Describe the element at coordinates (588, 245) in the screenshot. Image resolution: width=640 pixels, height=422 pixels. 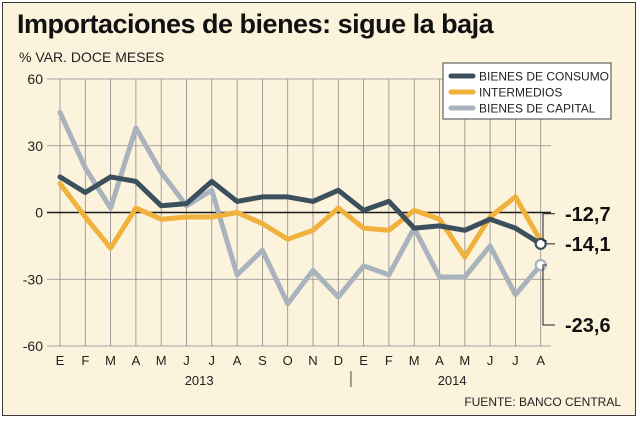
I see `annotation-label: -14,1` at that location.